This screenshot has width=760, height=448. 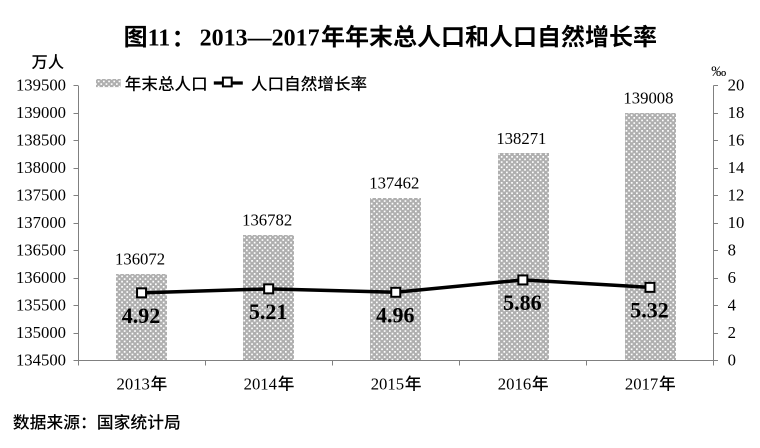 What do you see at coordinates (387, 384) in the screenshot?
I see `svg-text: 2015` at bounding box center [387, 384].